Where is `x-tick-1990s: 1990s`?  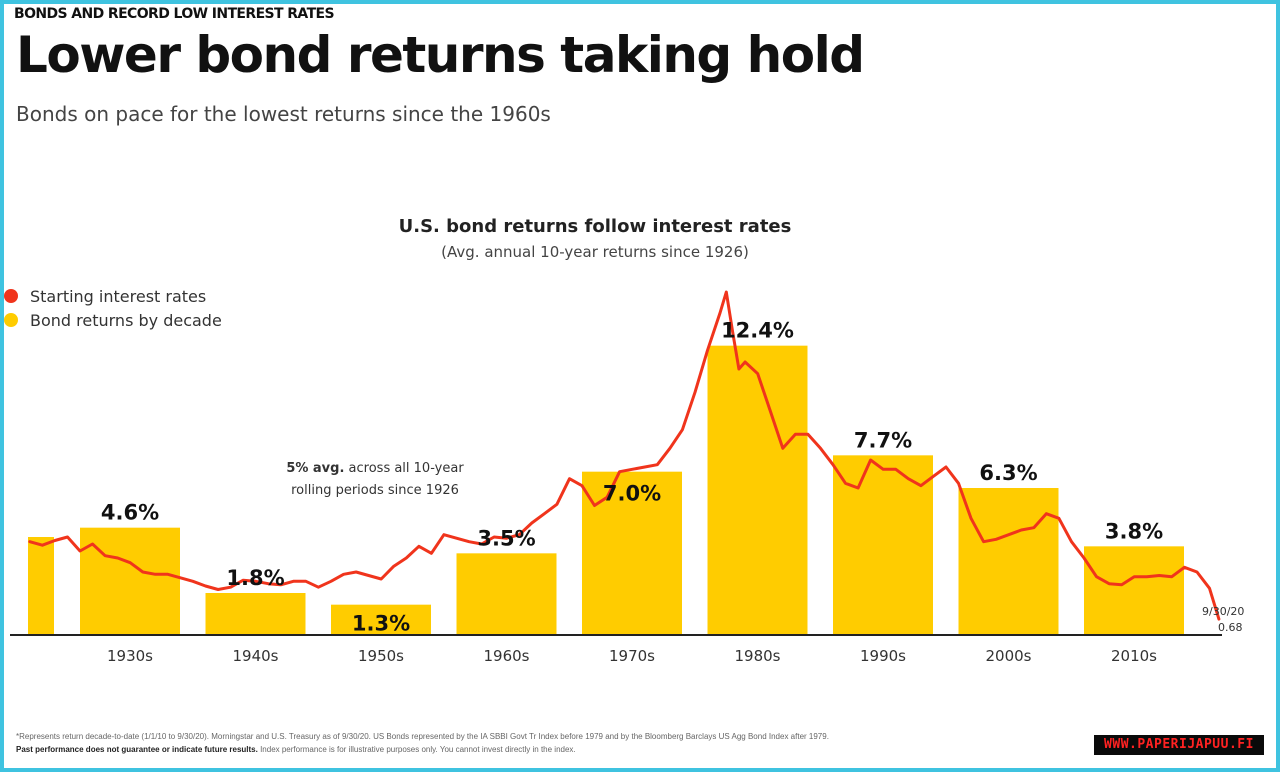
x-tick-1990s: 1990s is located at coordinates (883, 656).